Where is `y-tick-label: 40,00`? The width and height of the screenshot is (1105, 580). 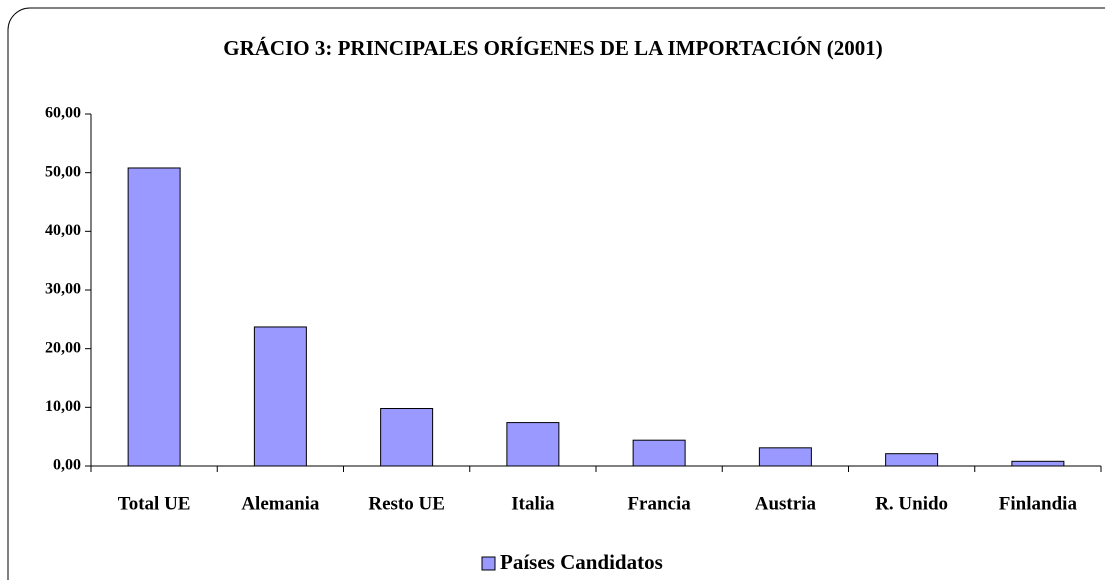 y-tick-label: 40,00 is located at coordinates (63, 230).